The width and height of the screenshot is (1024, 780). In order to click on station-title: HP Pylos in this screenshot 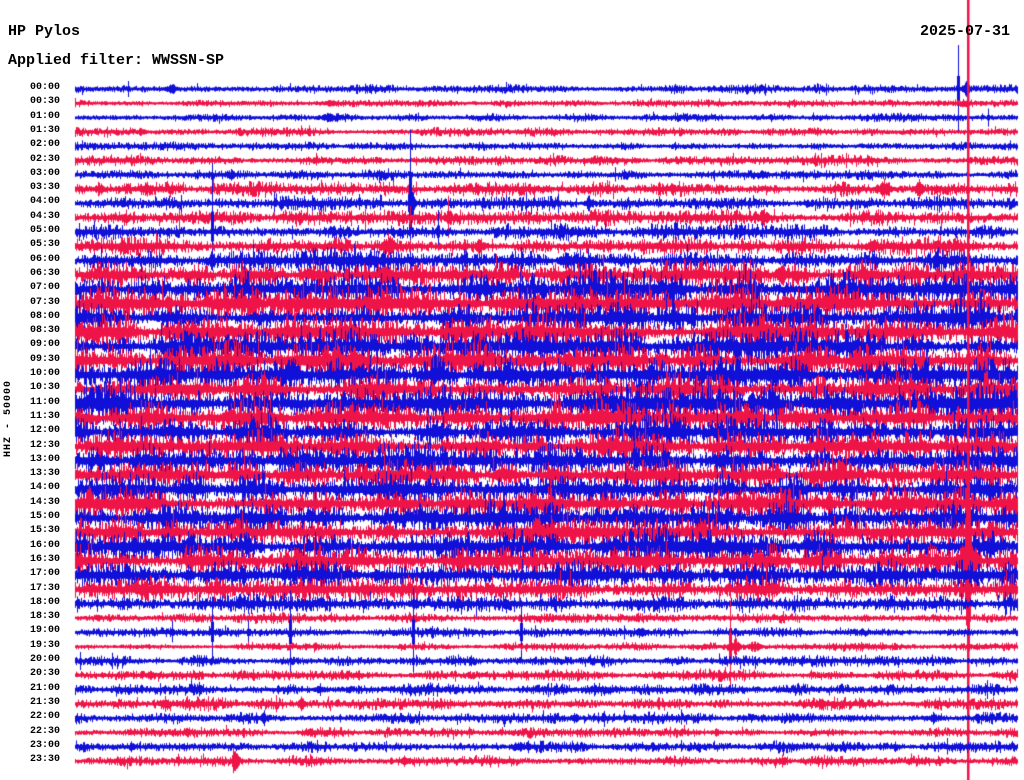, I will do `click(44, 31)`.